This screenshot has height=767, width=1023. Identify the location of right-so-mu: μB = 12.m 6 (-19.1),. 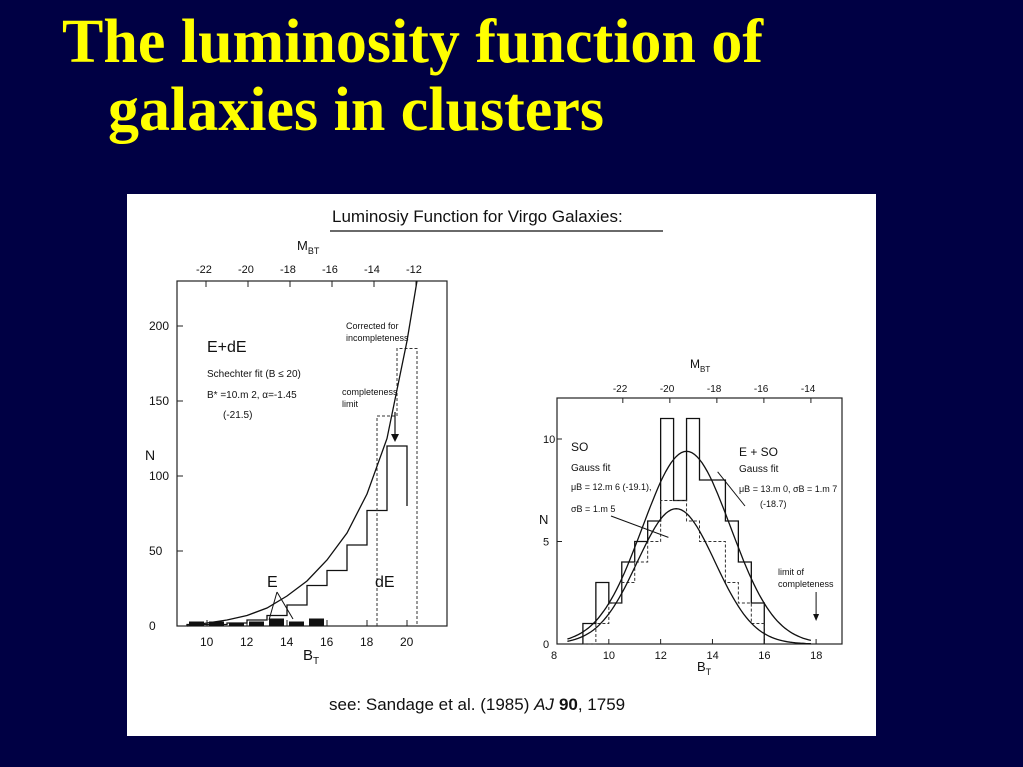
(611, 487).